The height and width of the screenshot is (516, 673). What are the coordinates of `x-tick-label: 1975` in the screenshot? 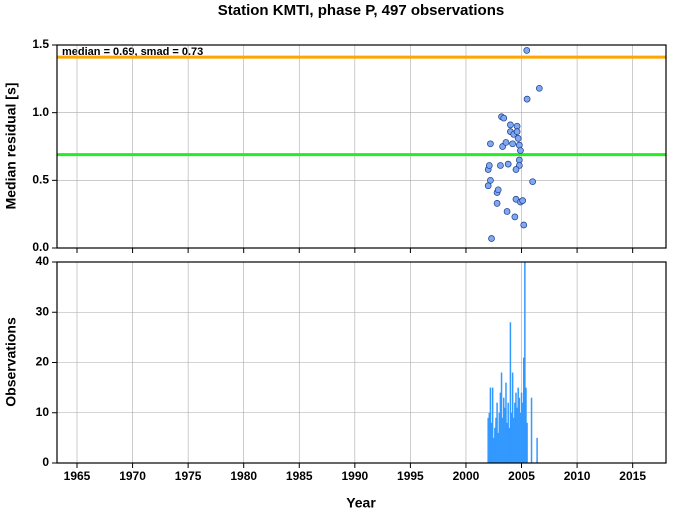 It's located at (188, 476).